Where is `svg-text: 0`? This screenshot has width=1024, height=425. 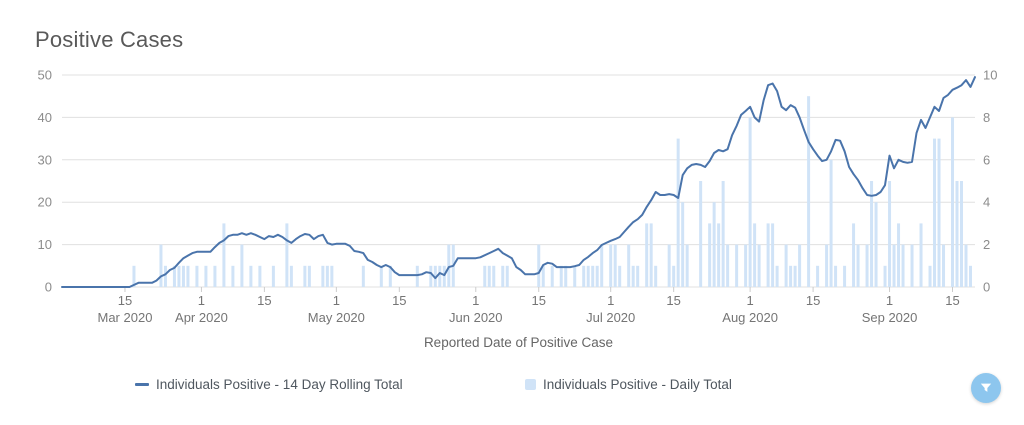 svg-text: 0 is located at coordinates (48, 287).